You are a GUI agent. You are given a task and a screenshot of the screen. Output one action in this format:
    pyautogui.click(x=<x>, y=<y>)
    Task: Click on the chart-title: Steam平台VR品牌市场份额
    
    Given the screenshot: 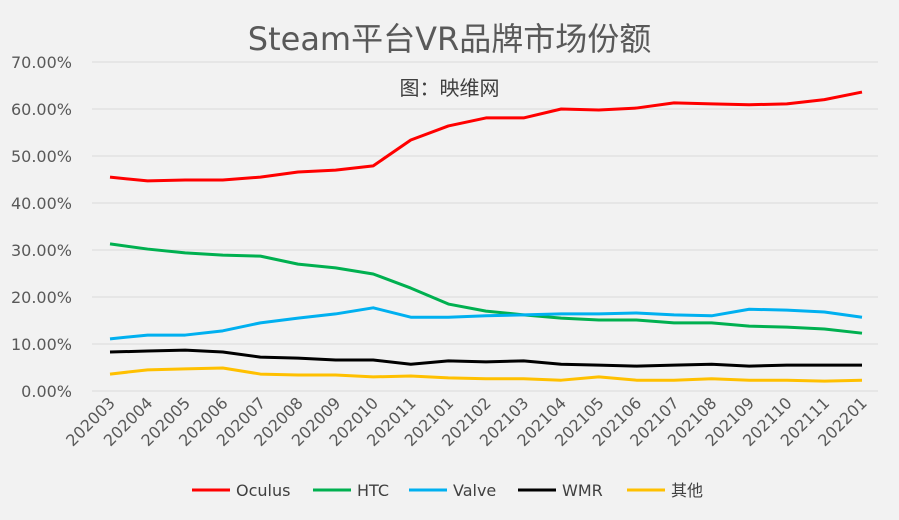 What is the action you would take?
    pyautogui.click(x=449, y=39)
    